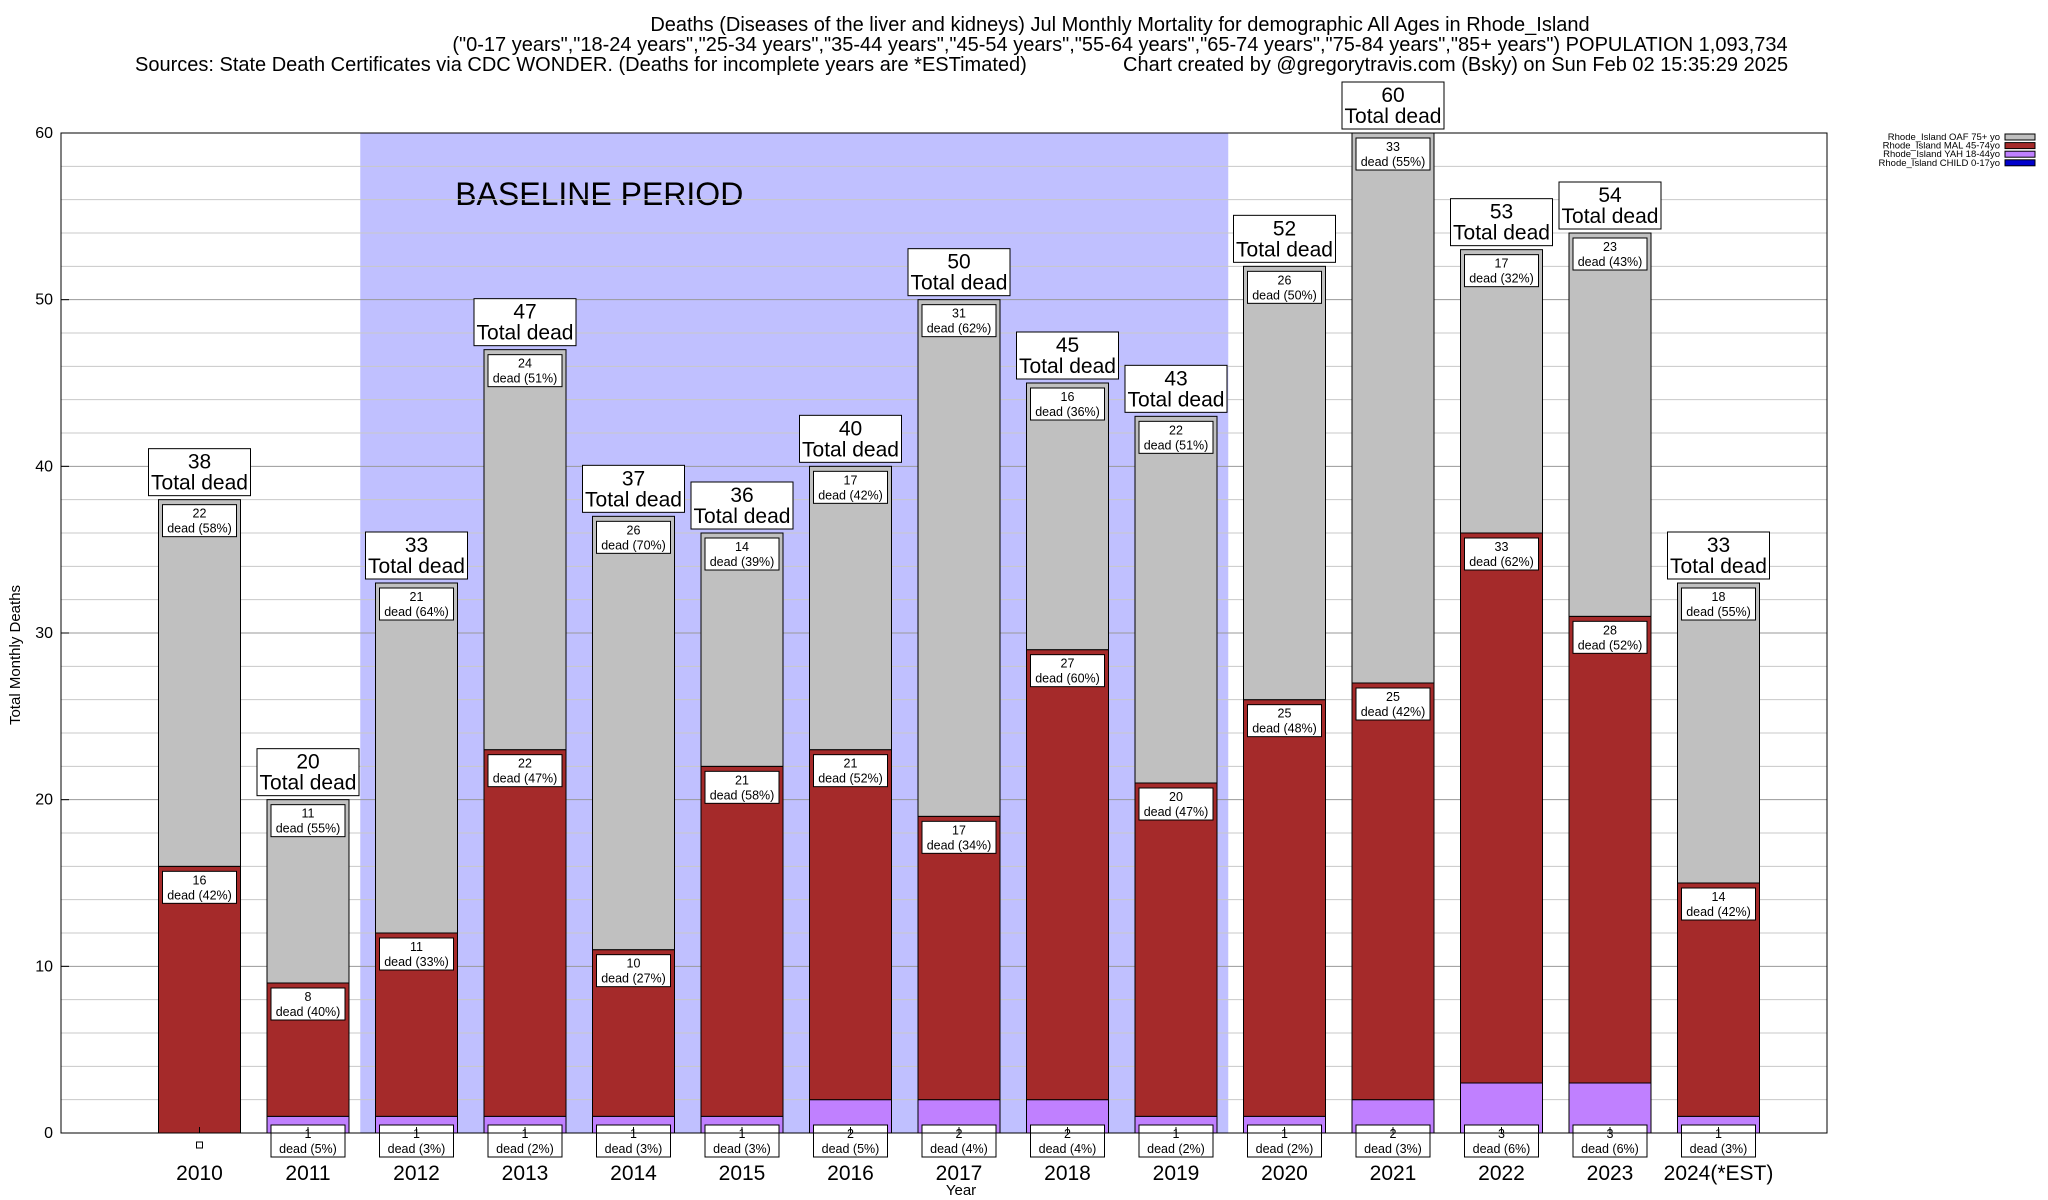 The image size is (2048, 1200). What do you see at coordinates (1175, 378) in the screenshot?
I see `total-label-value: 43` at bounding box center [1175, 378].